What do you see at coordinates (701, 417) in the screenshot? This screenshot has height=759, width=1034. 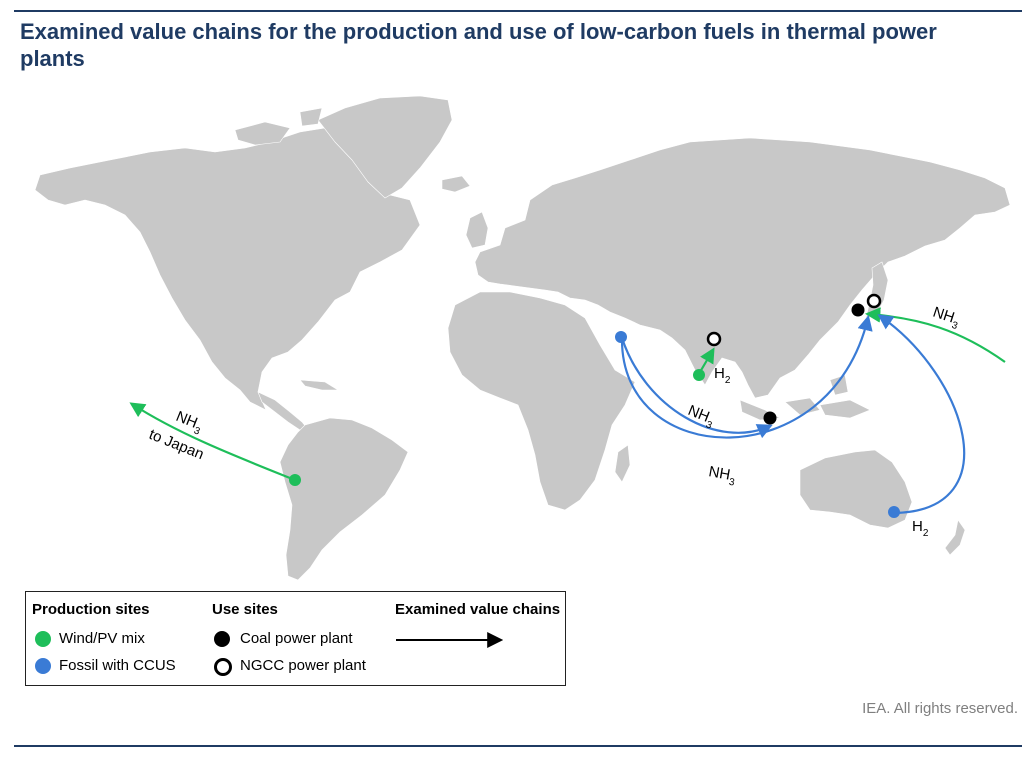 I see `label-gulf-indonesia-nh3: NH3` at bounding box center [701, 417].